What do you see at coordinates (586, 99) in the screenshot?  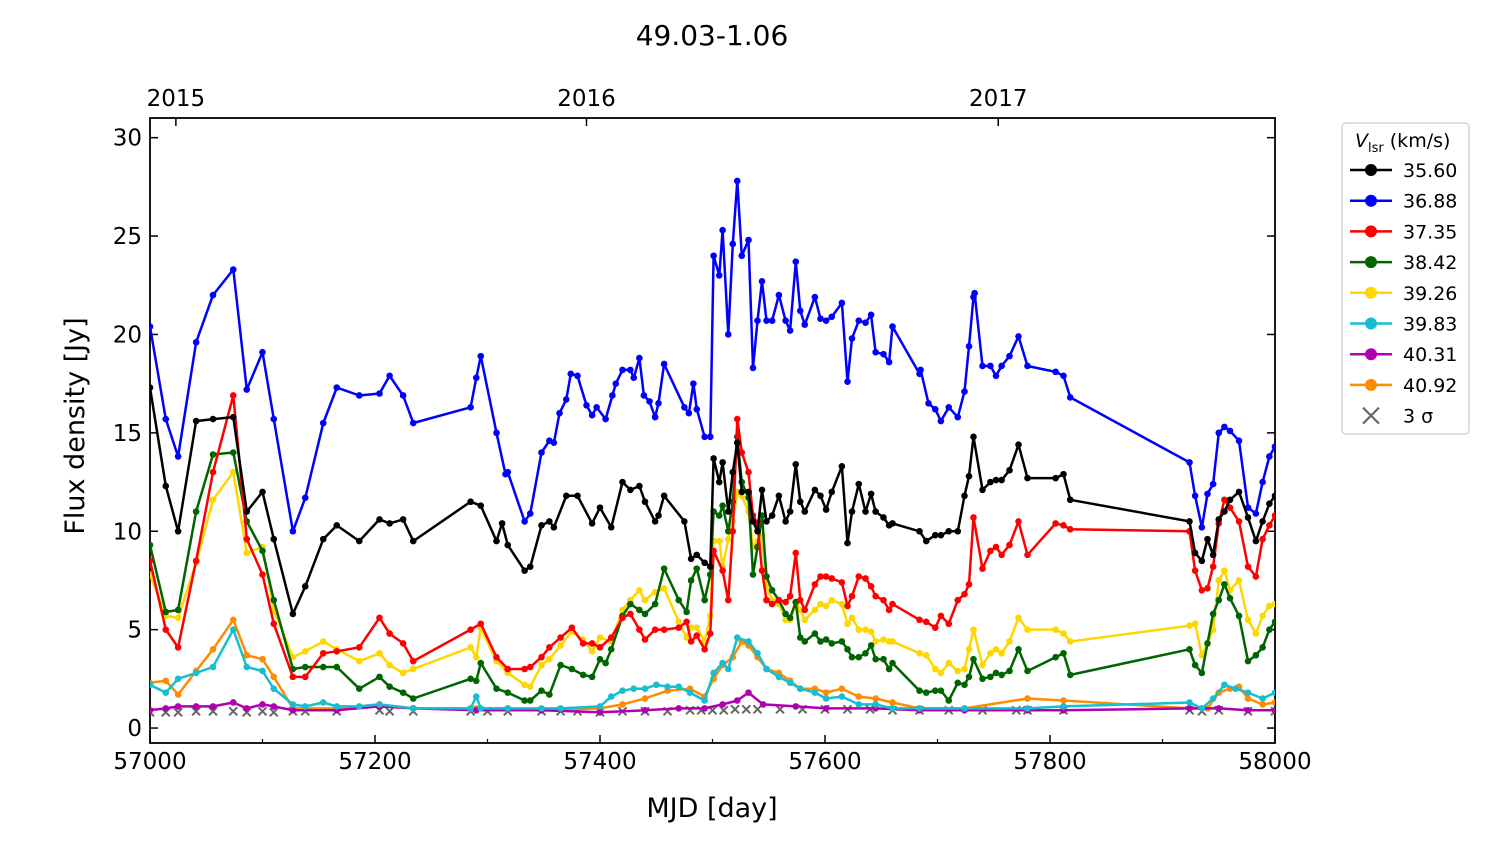 I see `year-label: 2016` at bounding box center [586, 99].